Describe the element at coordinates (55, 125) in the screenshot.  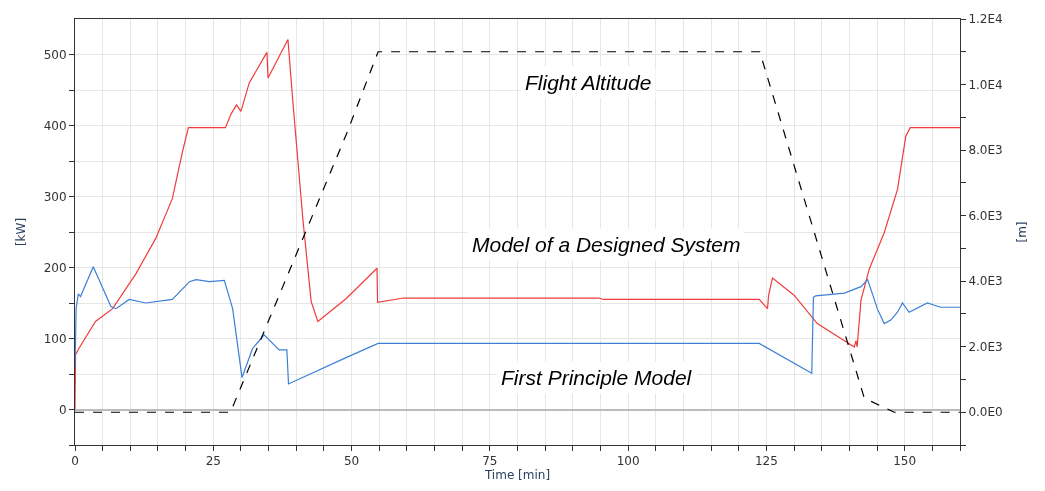
I see `y-tick-label: 400` at that location.